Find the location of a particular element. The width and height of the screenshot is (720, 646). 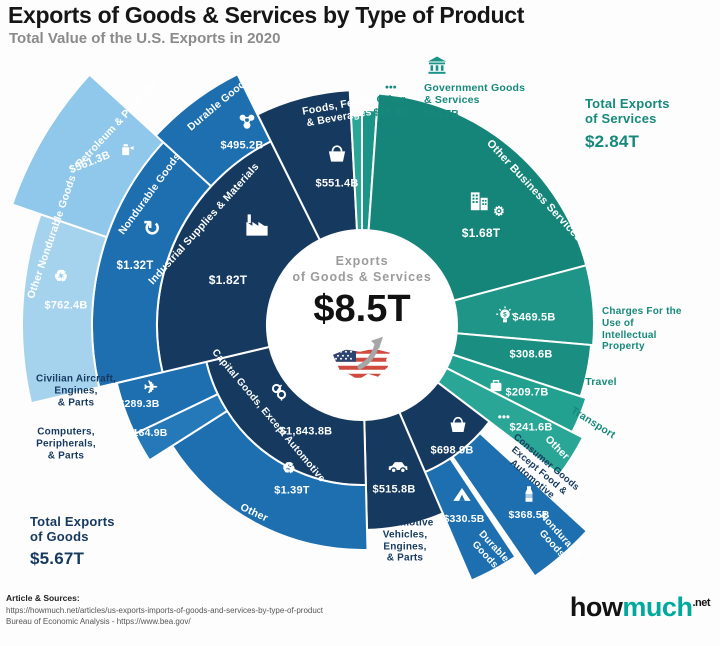

cycle-arrows-icon: ↻ is located at coordinates (152, 229).